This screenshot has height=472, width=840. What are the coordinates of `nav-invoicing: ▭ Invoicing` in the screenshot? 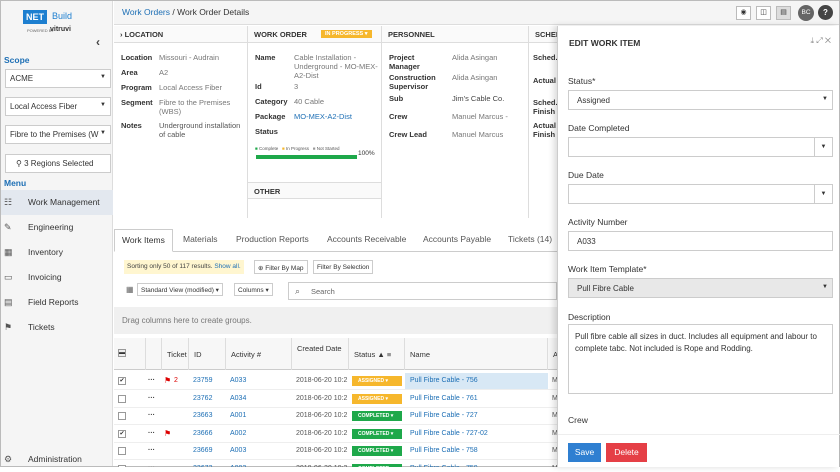 It's located at (33, 277).